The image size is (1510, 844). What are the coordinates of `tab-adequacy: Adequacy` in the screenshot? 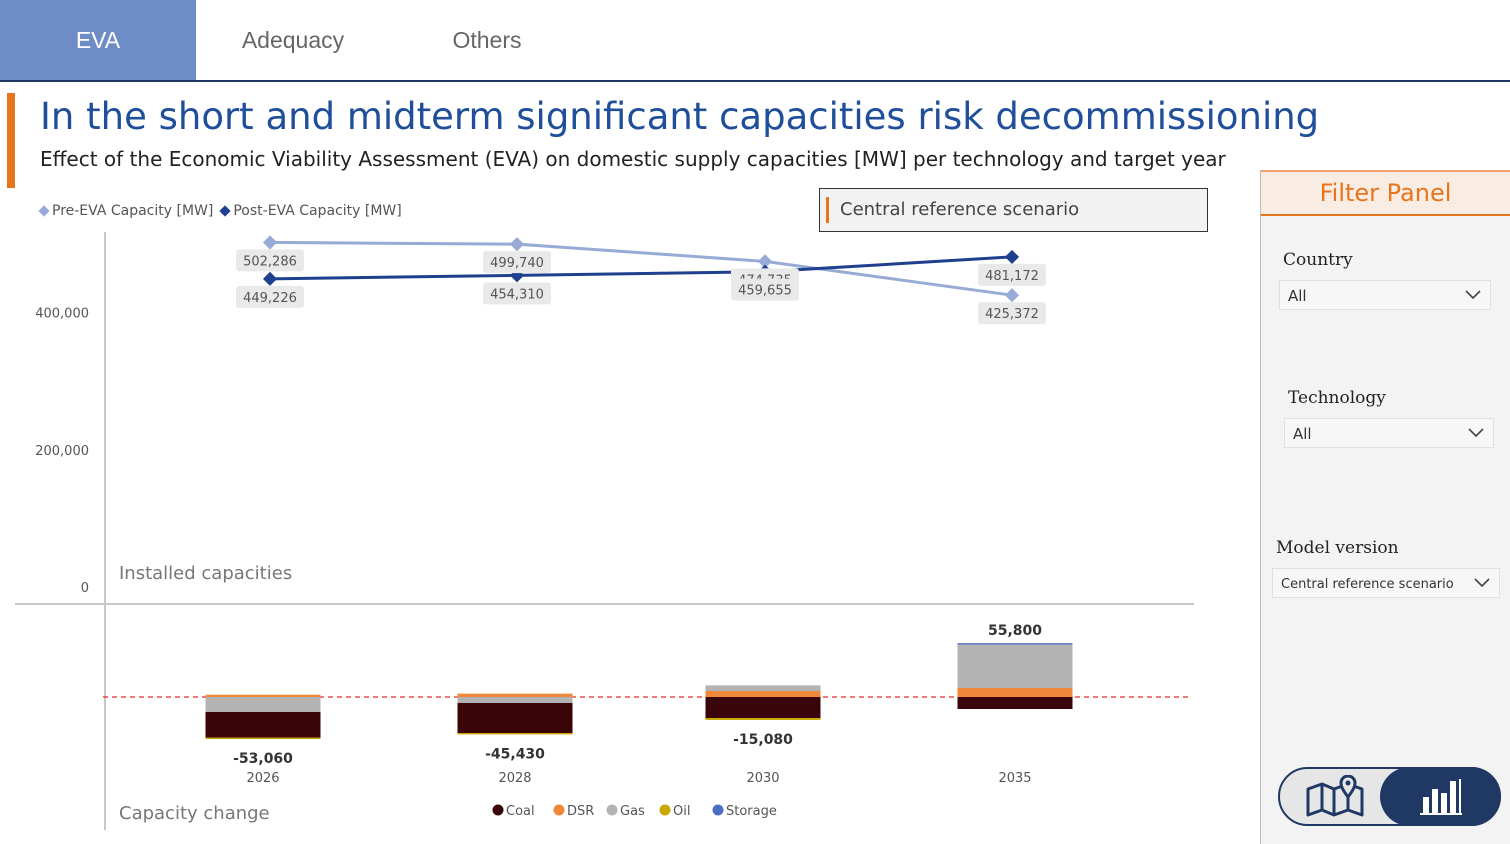 It's located at (293, 39).